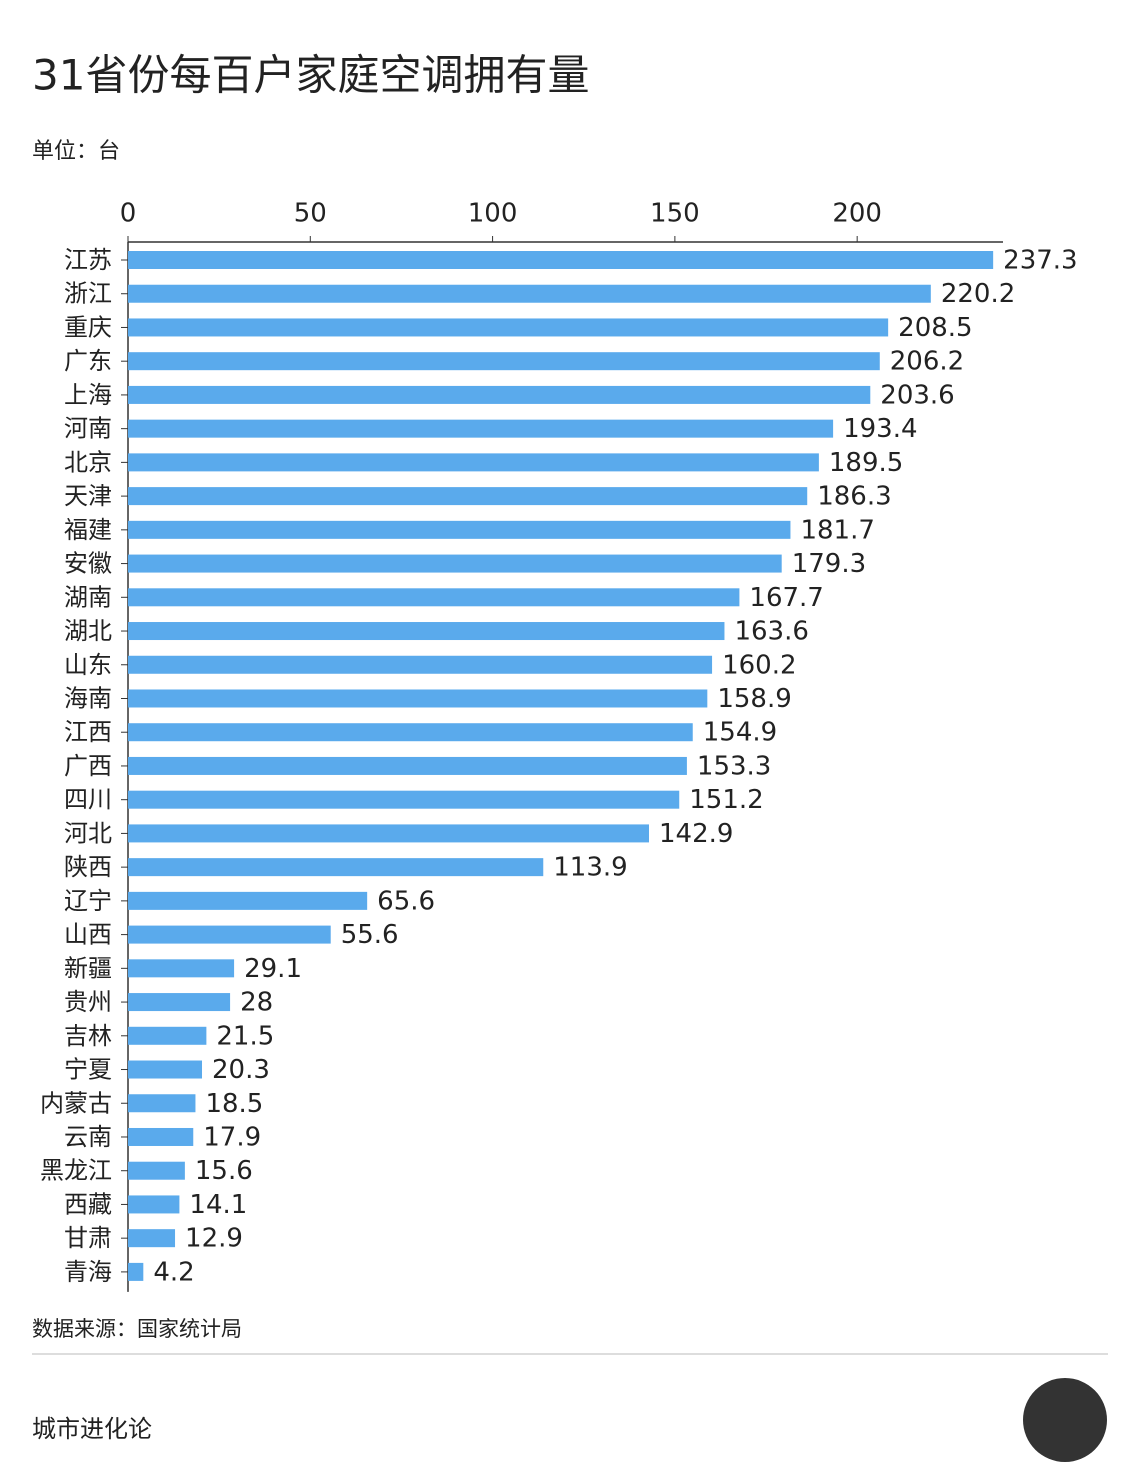  What do you see at coordinates (88, 968) in the screenshot?
I see `y-tick-label: 新疆` at bounding box center [88, 968].